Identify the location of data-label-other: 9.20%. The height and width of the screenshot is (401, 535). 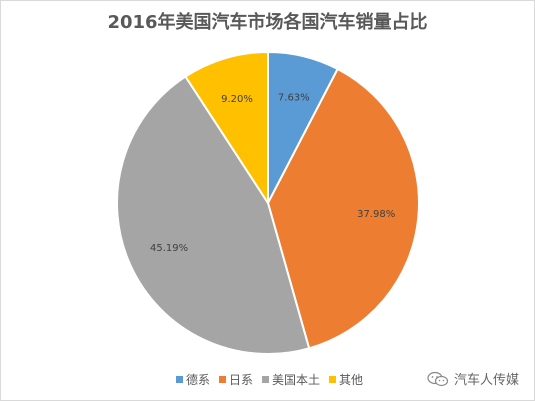
(237, 99).